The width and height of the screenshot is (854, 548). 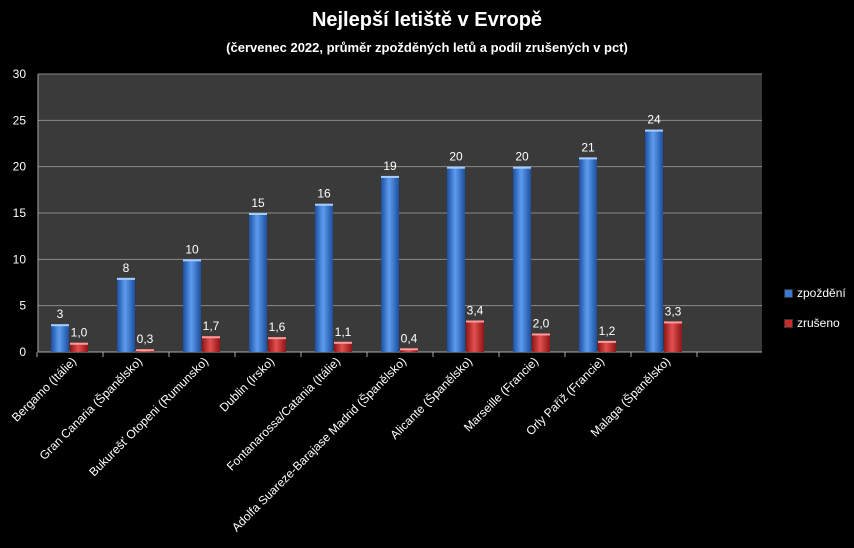 What do you see at coordinates (126, 268) in the screenshot?
I see `data-label-delays: 8` at bounding box center [126, 268].